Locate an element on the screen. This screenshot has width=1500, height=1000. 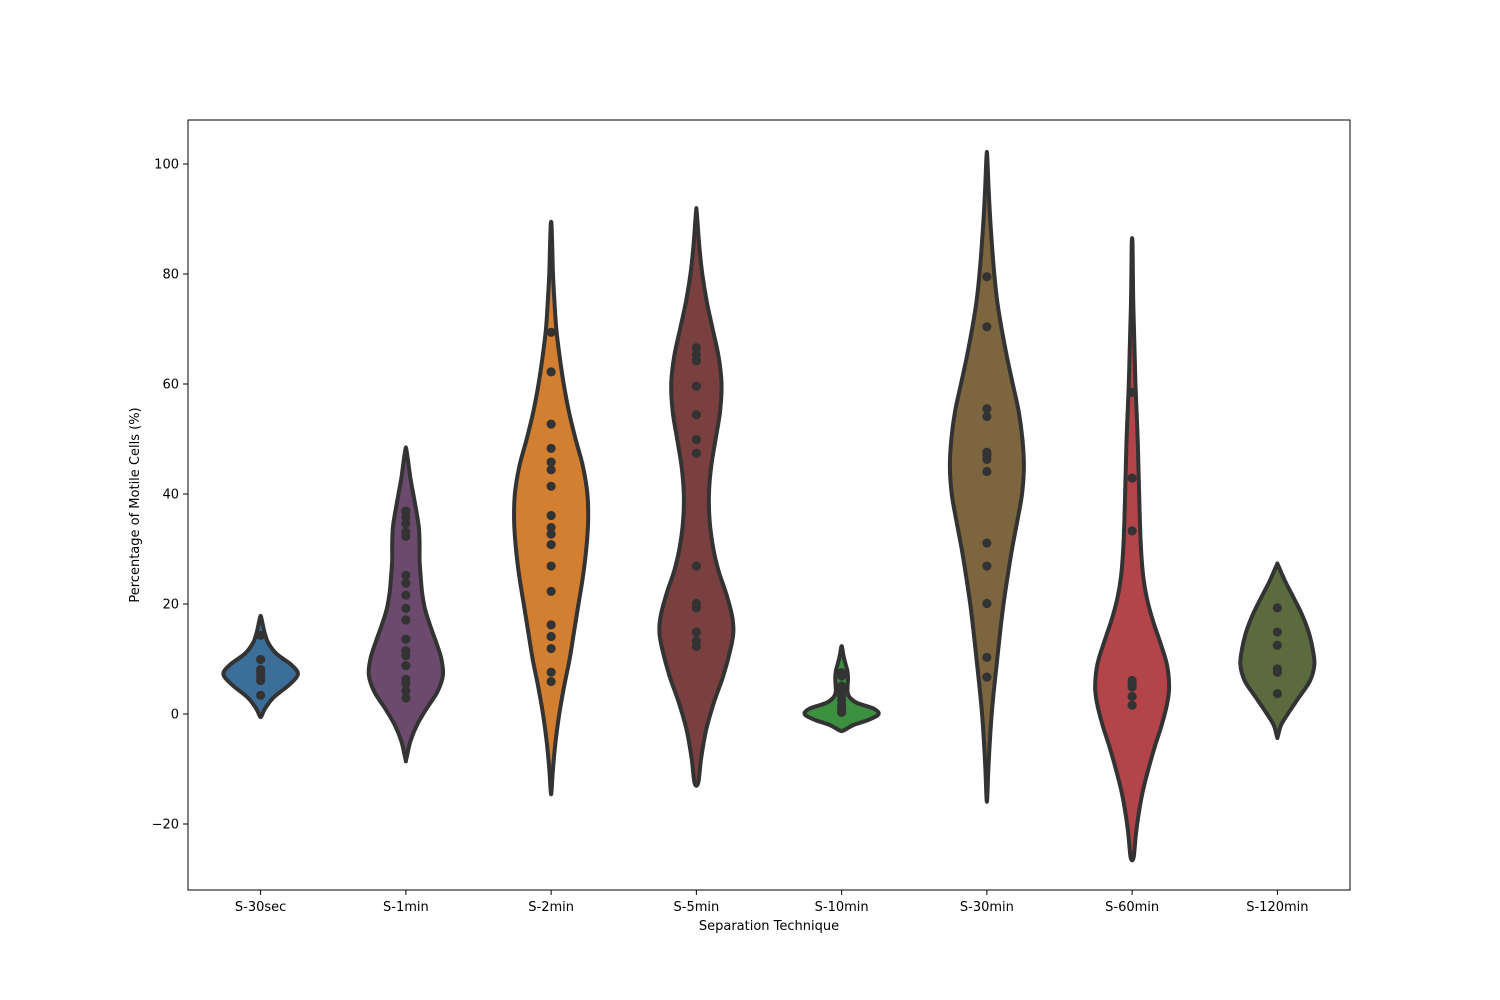
violin-s-2min is located at coordinates (551, 508).